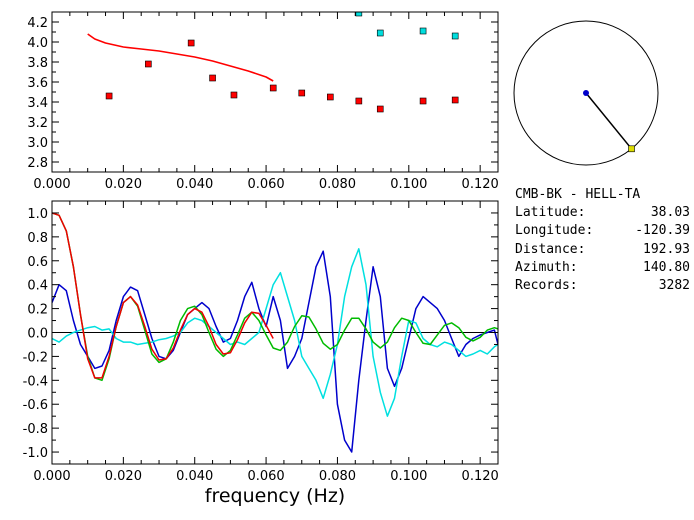  Describe the element at coordinates (666, 249) in the screenshot. I see `distance-value: 192.93` at that location.